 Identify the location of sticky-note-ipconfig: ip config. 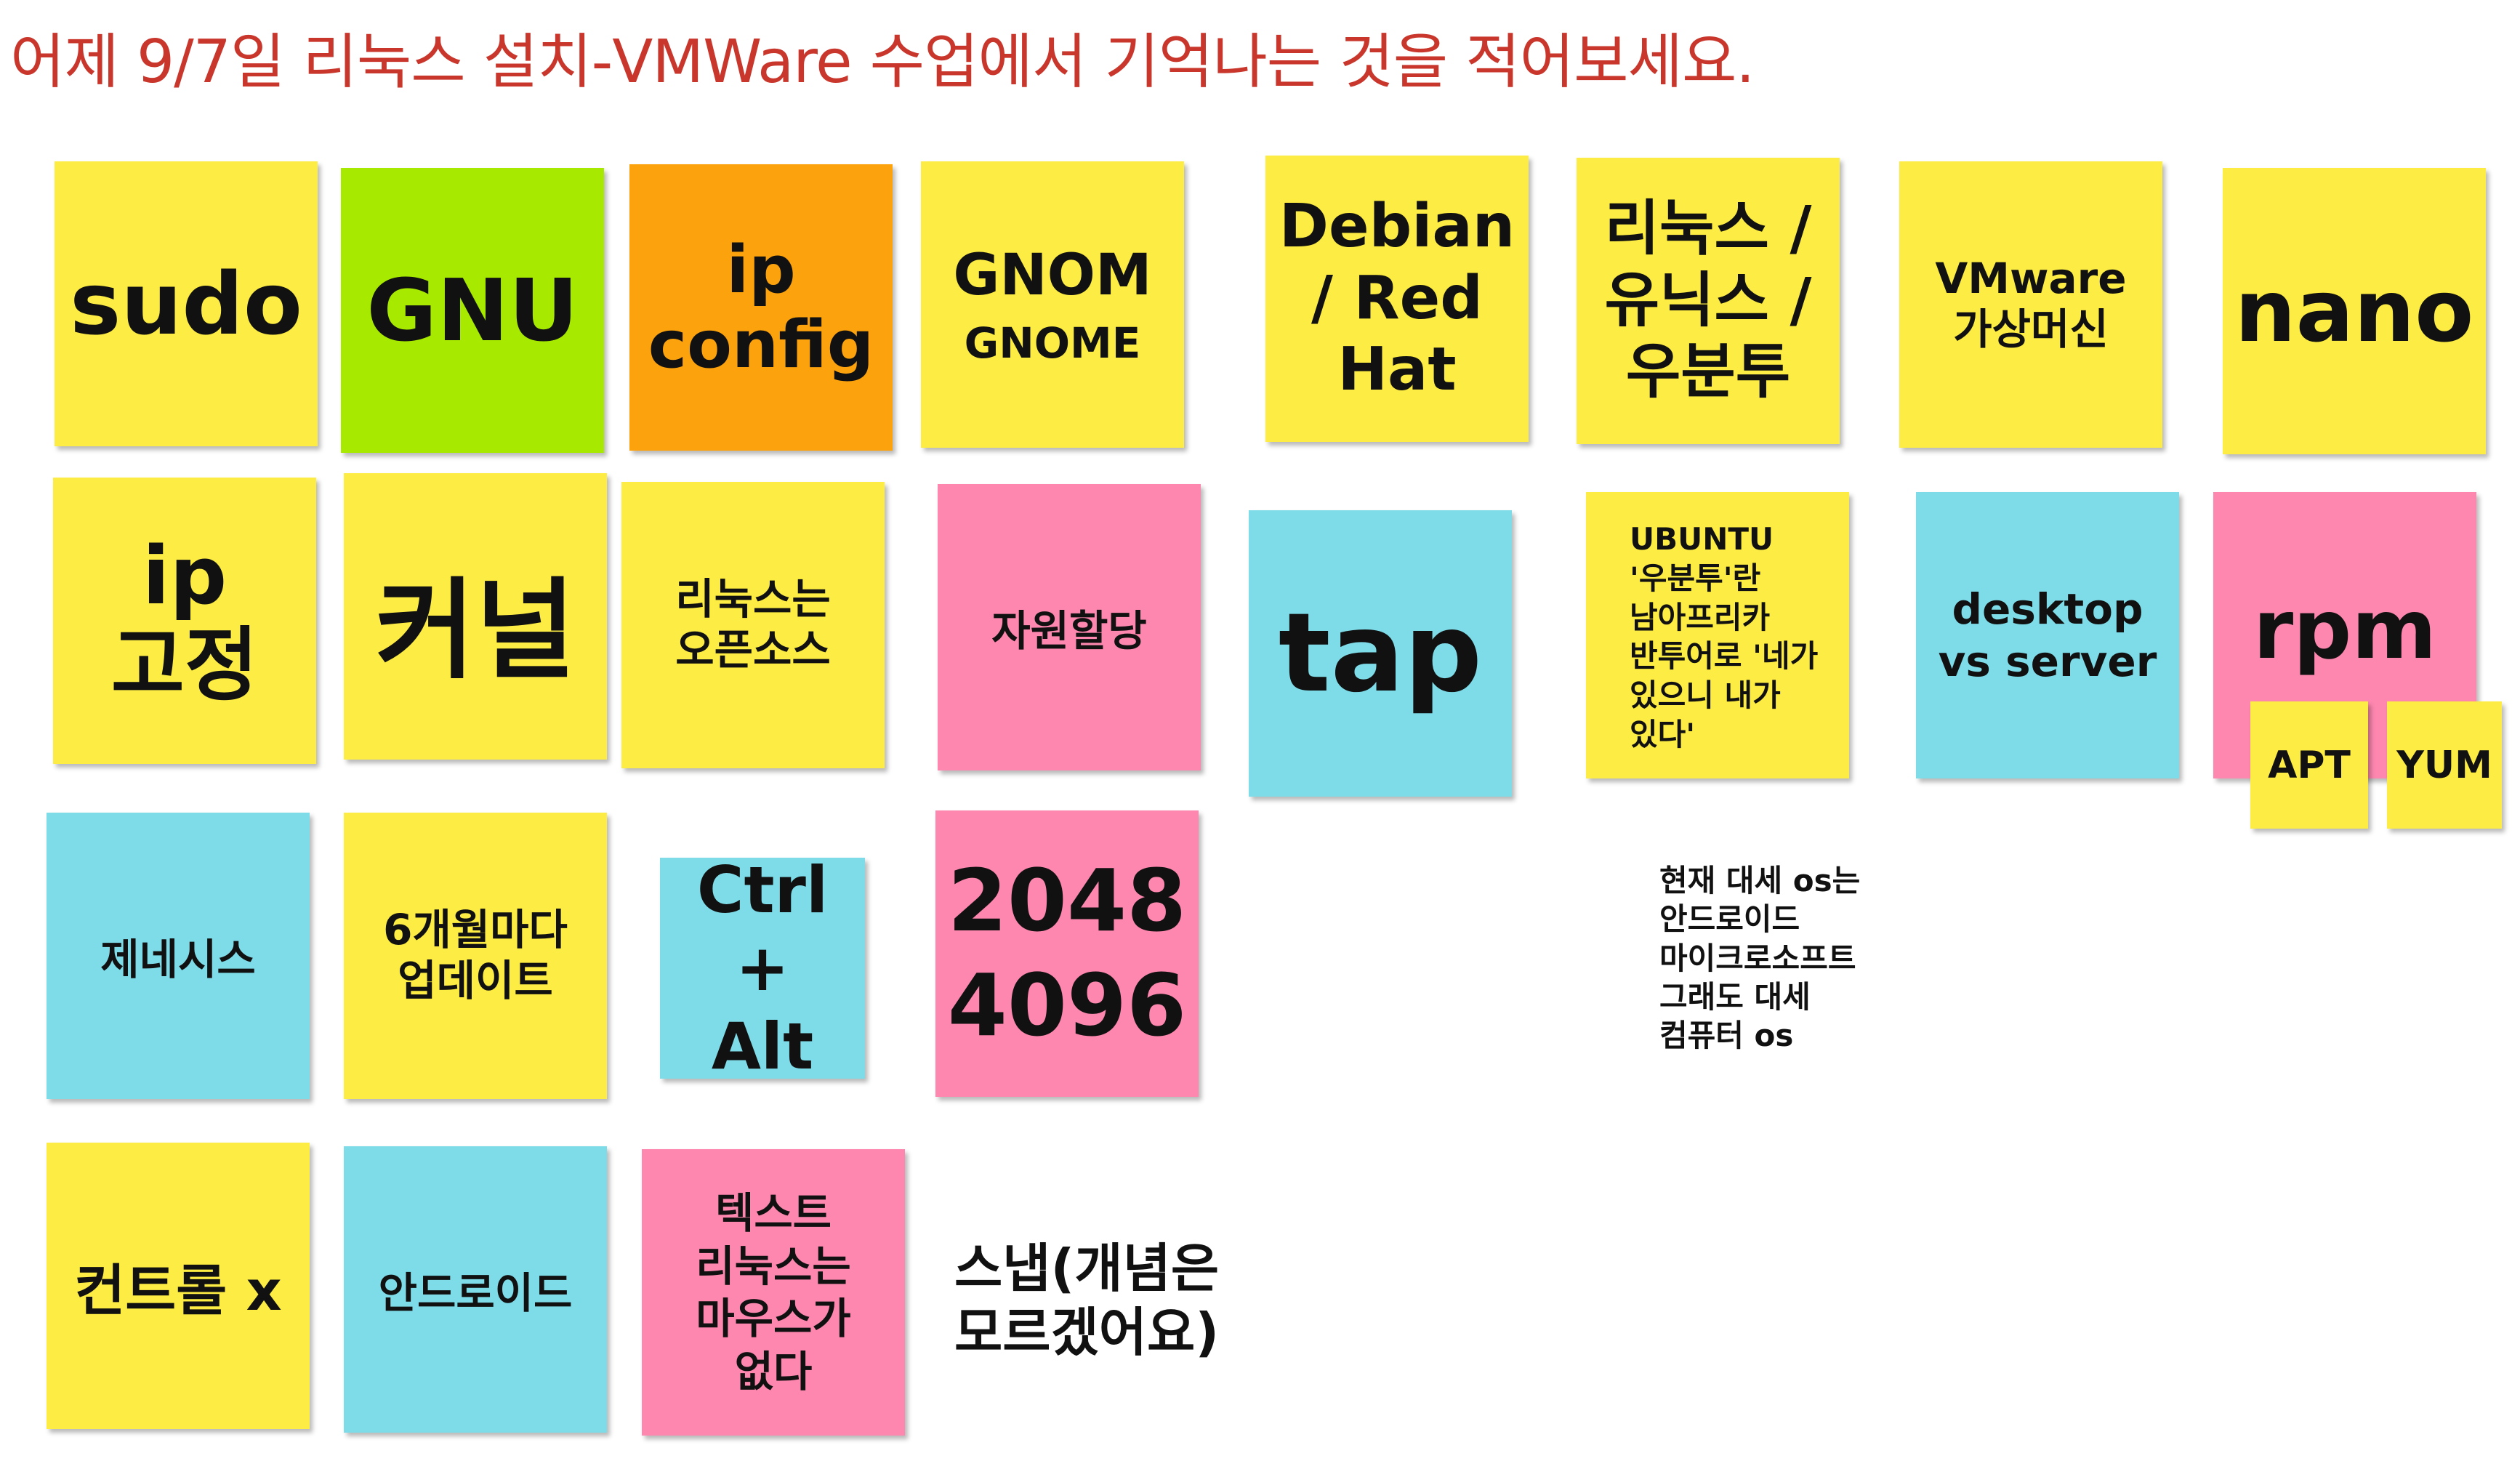
(761, 308).